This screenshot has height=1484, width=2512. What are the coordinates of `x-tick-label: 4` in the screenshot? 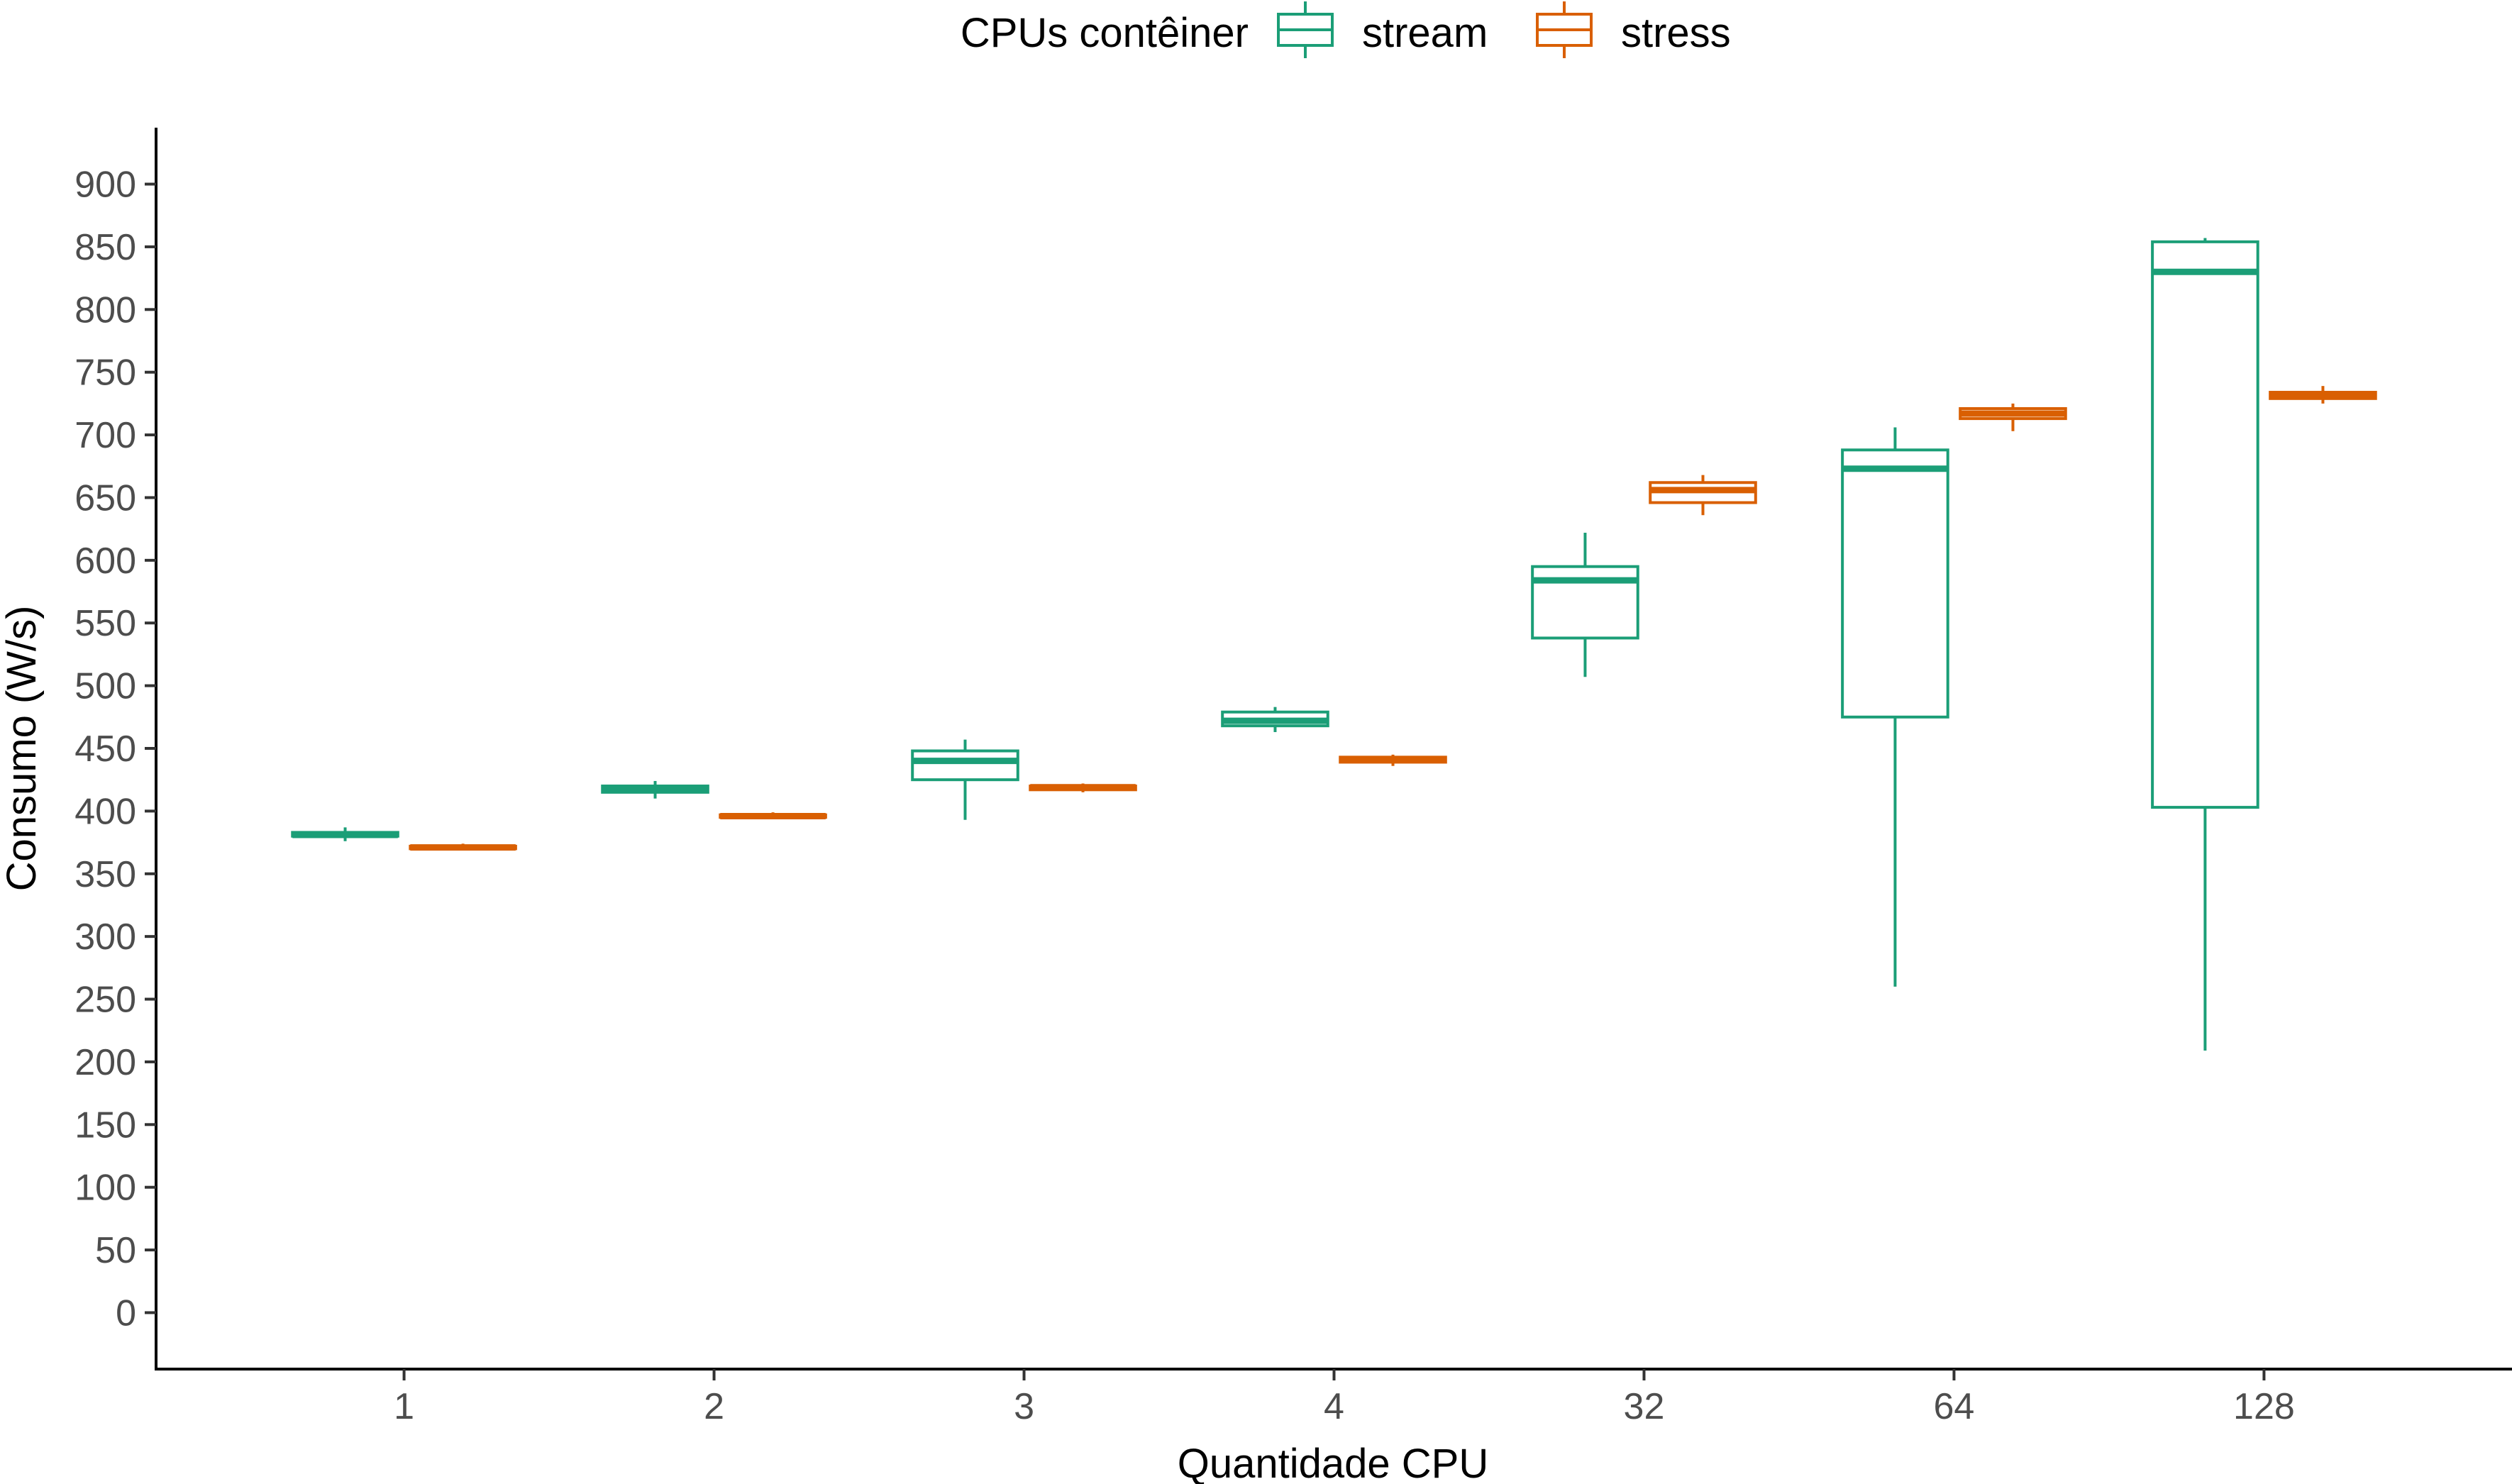 It's located at (1334, 1407).